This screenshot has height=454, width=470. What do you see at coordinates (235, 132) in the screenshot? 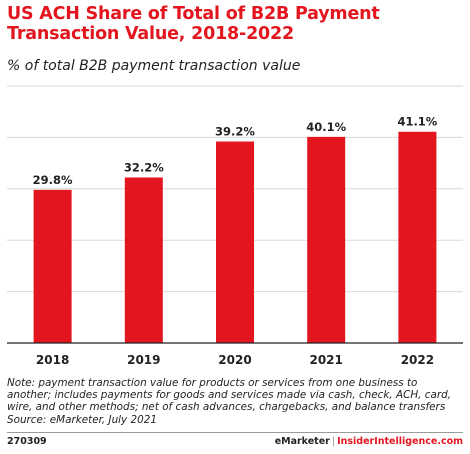
I see `data-label: 39.2%` at bounding box center [235, 132].